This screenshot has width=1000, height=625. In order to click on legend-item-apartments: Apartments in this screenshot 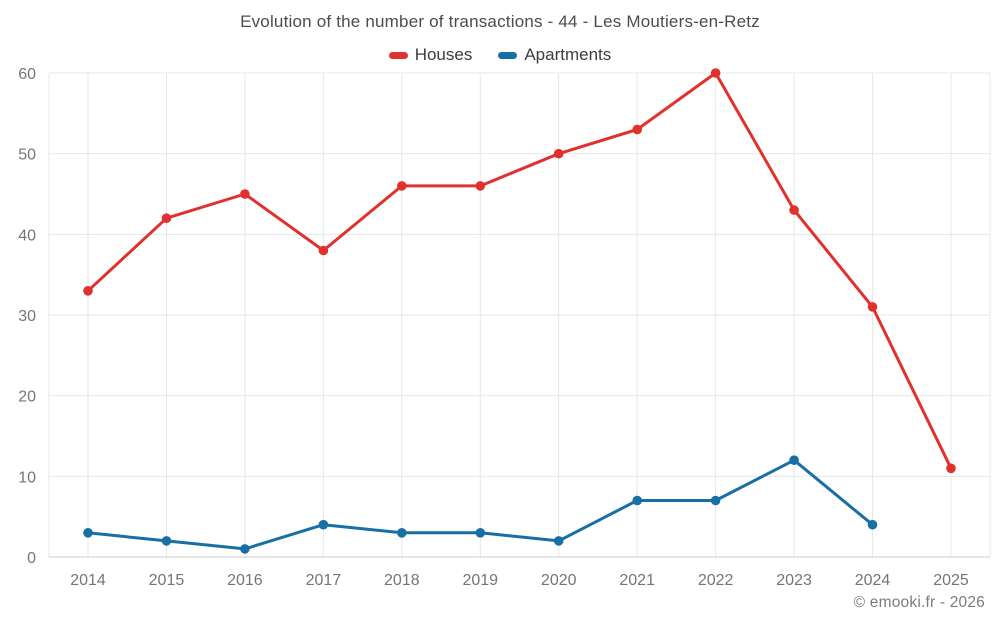, I will do `click(554, 55)`.